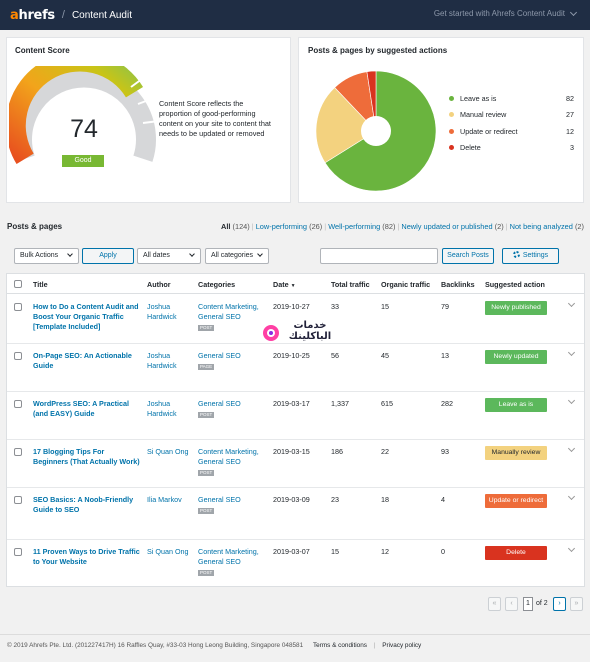 This screenshot has width=590, height=662. Describe the element at coordinates (291, 451) in the screenshot. I see `post-date: 2019-03-15` at that location.